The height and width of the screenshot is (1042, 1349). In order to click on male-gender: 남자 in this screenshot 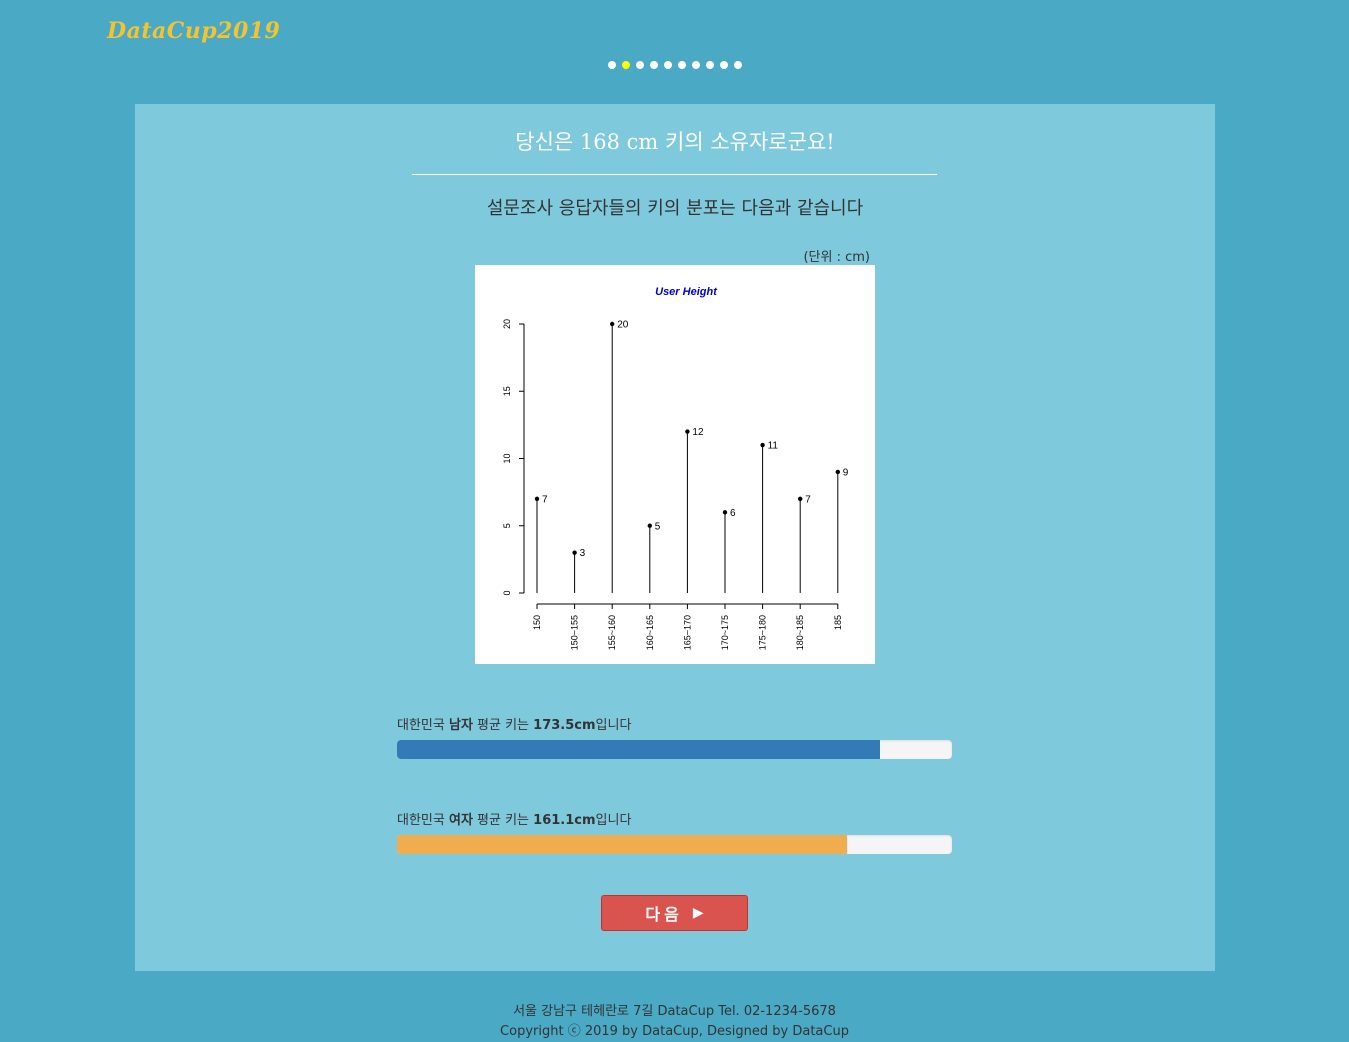, I will do `click(460, 725)`.